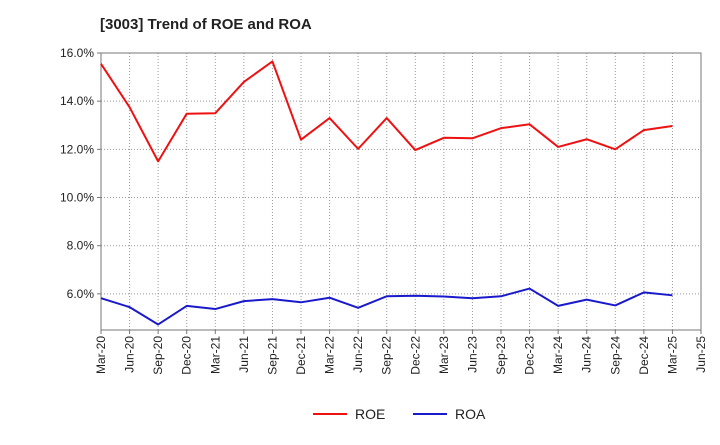 This screenshot has width=720, height=445. I want to click on y-tick-label: 6.0%, so click(81, 294).